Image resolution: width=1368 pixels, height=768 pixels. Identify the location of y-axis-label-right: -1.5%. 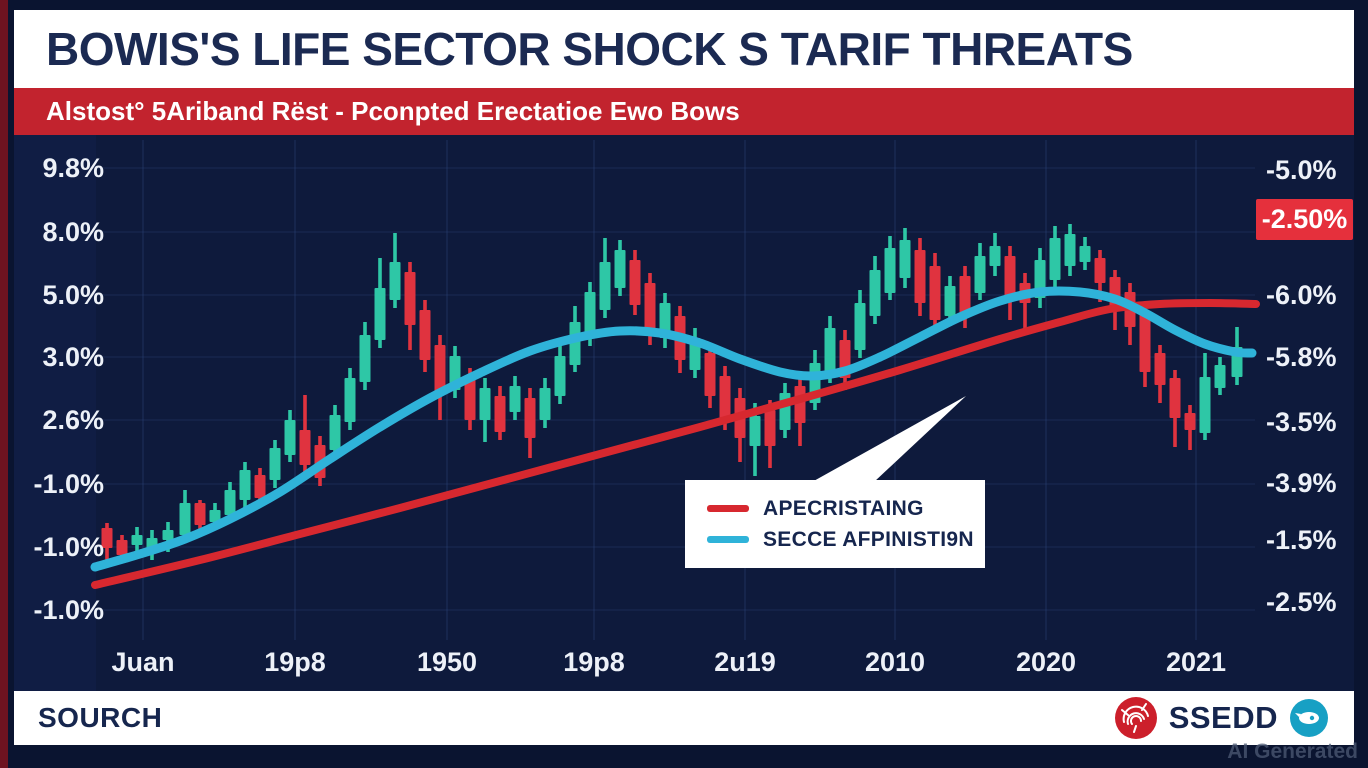
(1301, 540).